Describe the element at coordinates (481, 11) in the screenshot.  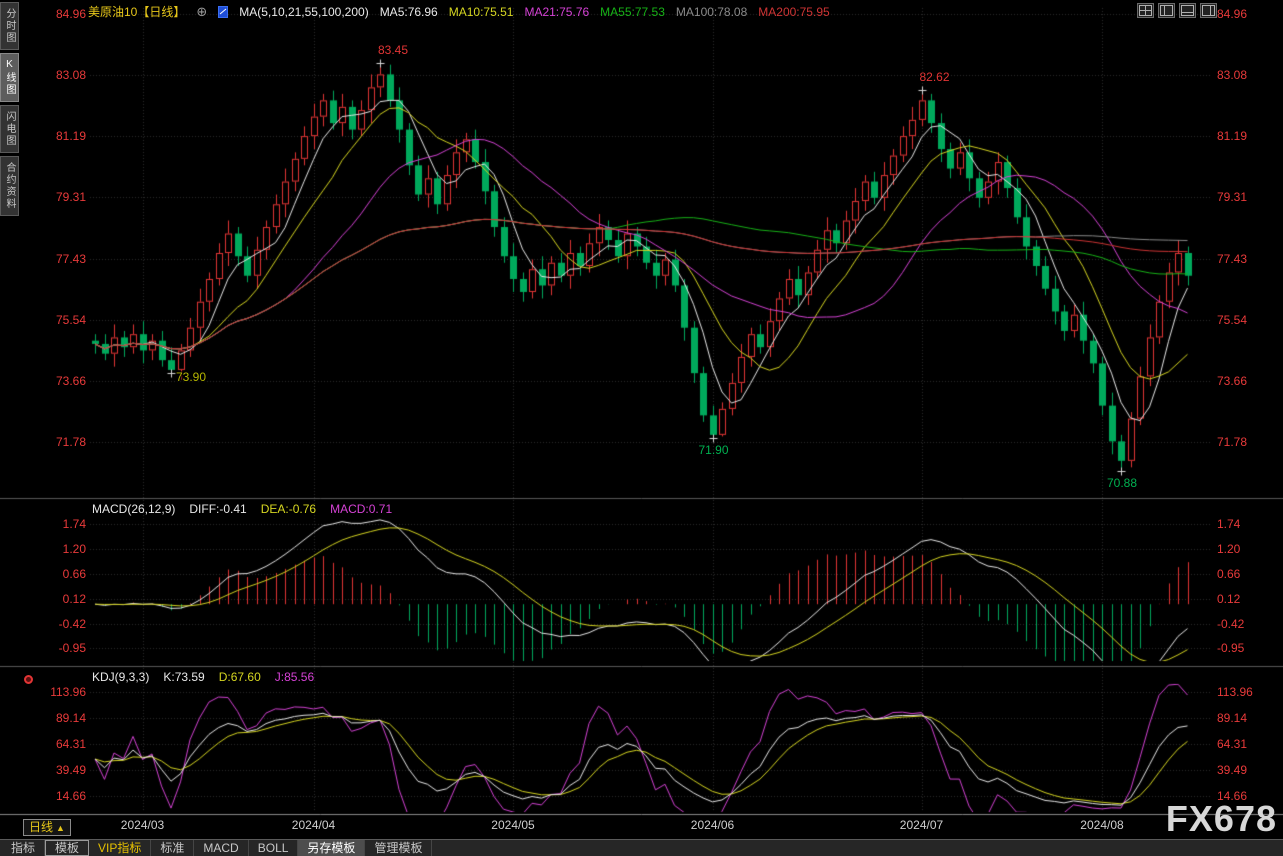
I see `ma-value-label: MA10:75.51` at that location.